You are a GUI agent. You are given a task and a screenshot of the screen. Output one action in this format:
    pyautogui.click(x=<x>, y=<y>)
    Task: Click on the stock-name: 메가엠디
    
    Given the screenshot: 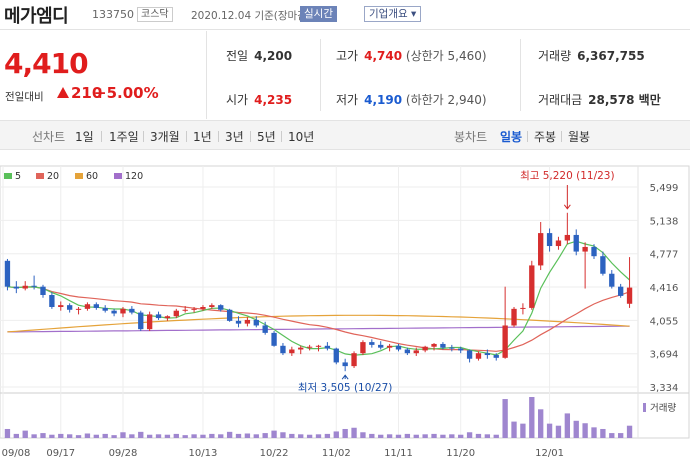 What is the action you would take?
    pyautogui.click(x=36, y=16)
    